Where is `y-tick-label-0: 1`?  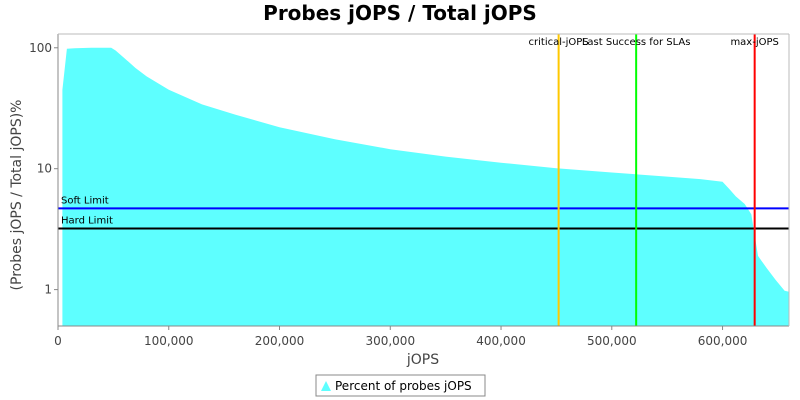
y-tick-label-0: 1 is located at coordinates (48, 290).